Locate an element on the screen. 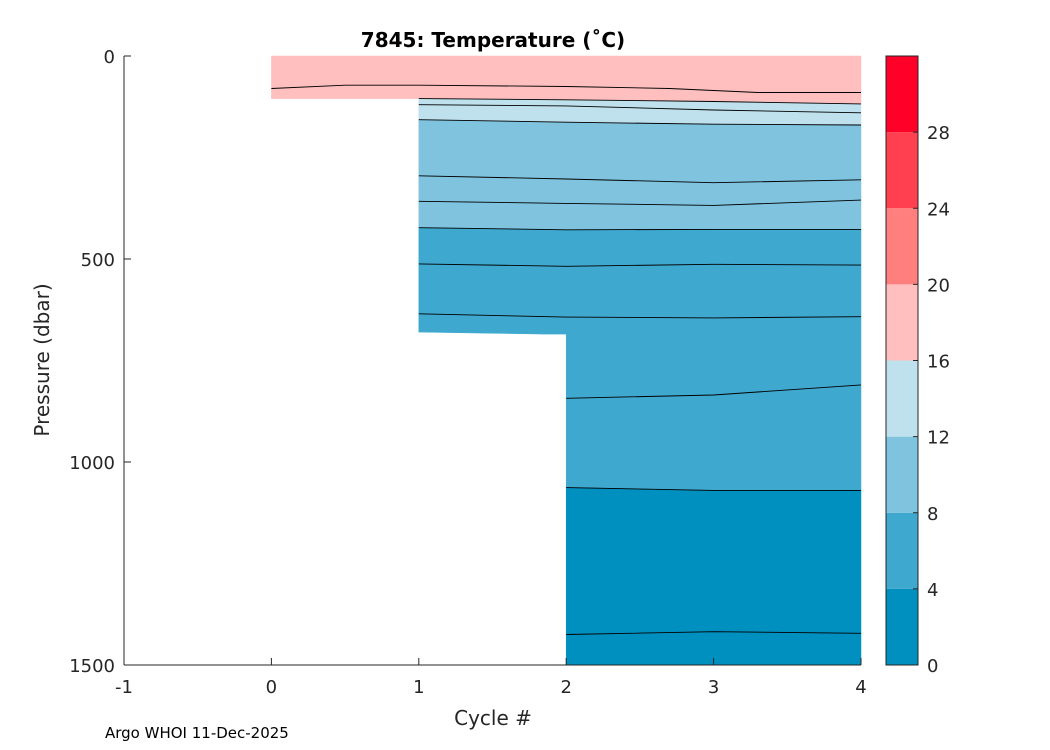 This screenshot has width=1050, height=750. colorbar: 0 4 8 12 16 20 24 28 is located at coordinates (917, 366).